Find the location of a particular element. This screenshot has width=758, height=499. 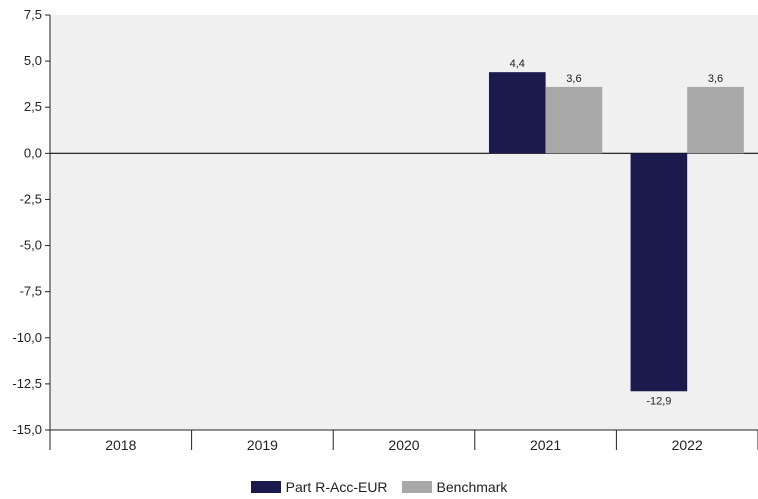

x-tick-label: 2019 is located at coordinates (262, 445).